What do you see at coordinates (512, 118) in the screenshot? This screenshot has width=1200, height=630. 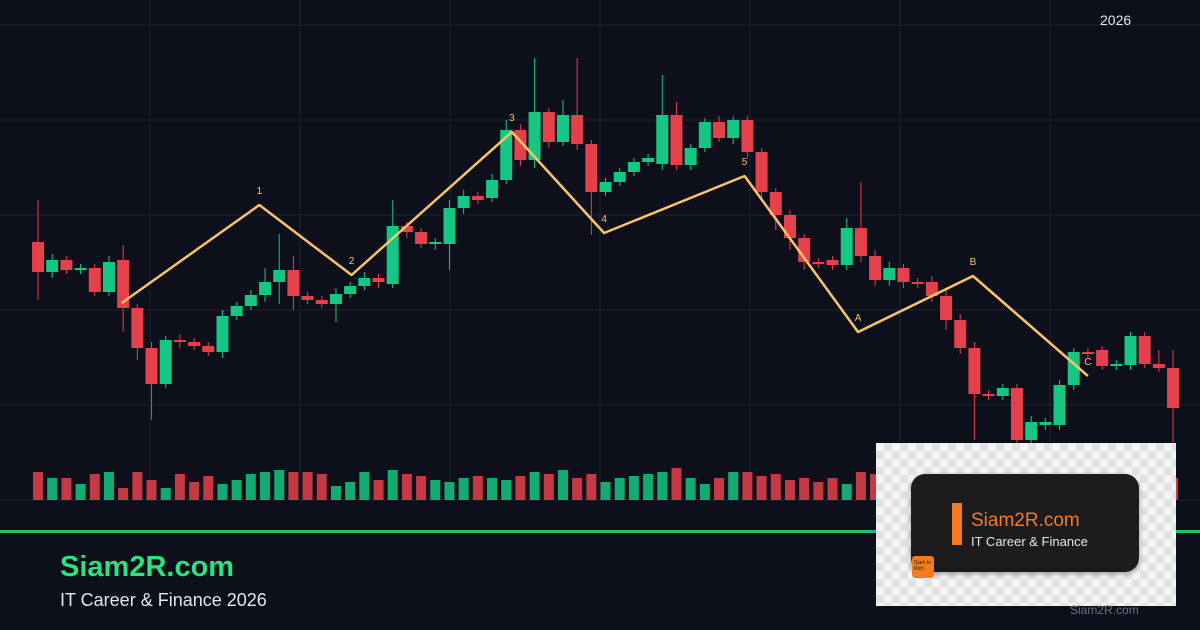 I see `wave-label: 3` at bounding box center [512, 118].